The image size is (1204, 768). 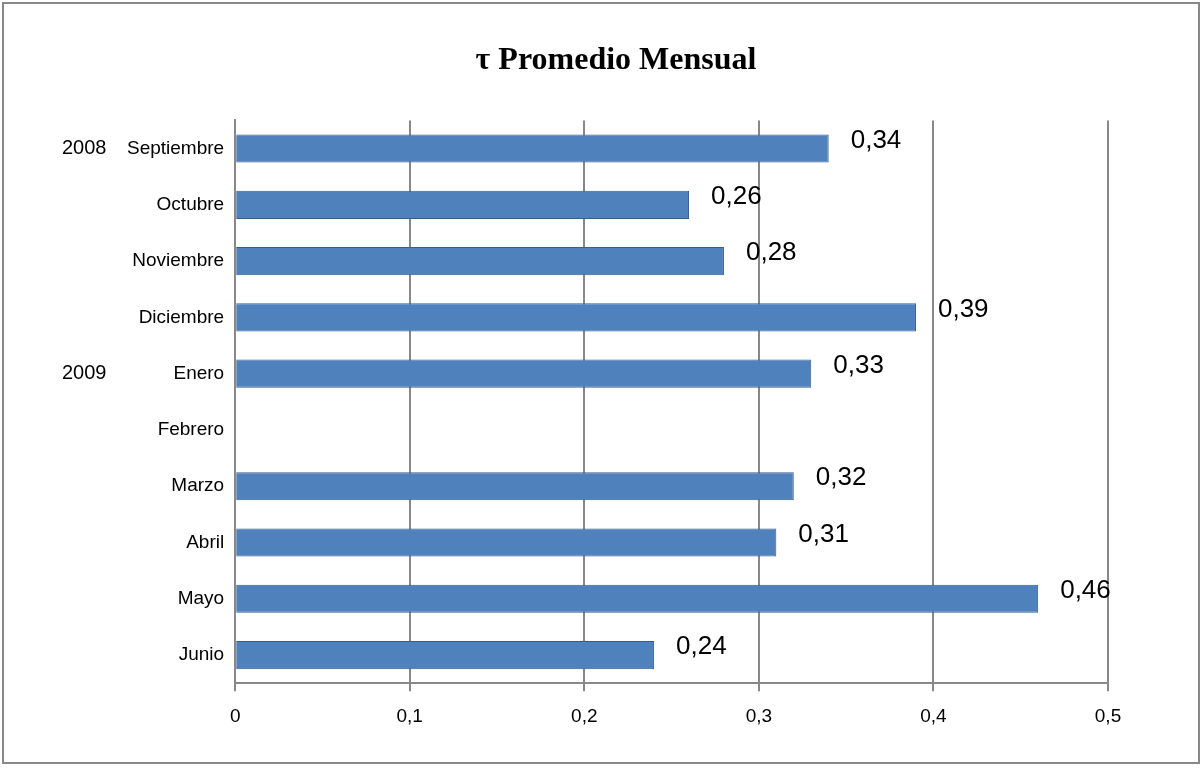 What do you see at coordinates (178, 260) in the screenshot?
I see `y-tick-label: Noviembre` at bounding box center [178, 260].